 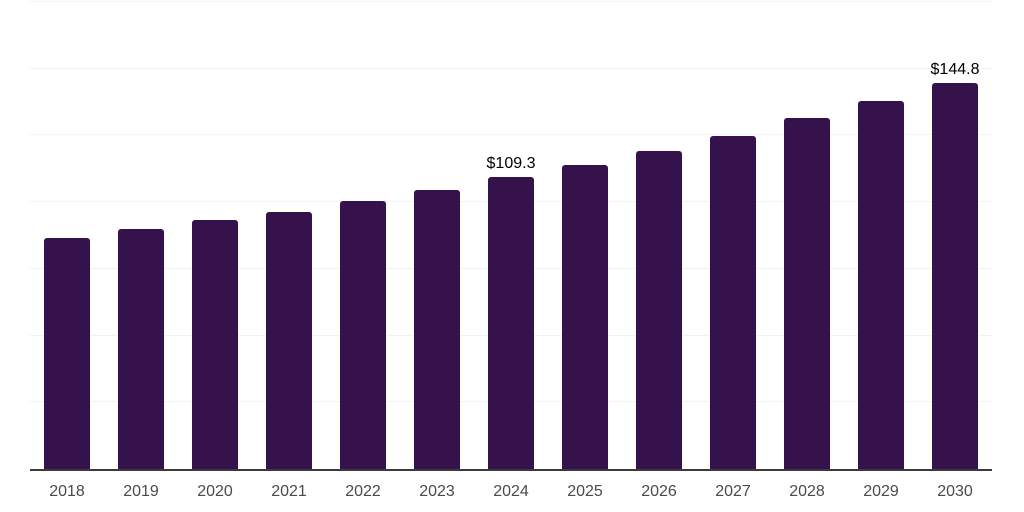 What do you see at coordinates (659, 309) in the screenshot?
I see `bar-2026` at bounding box center [659, 309].